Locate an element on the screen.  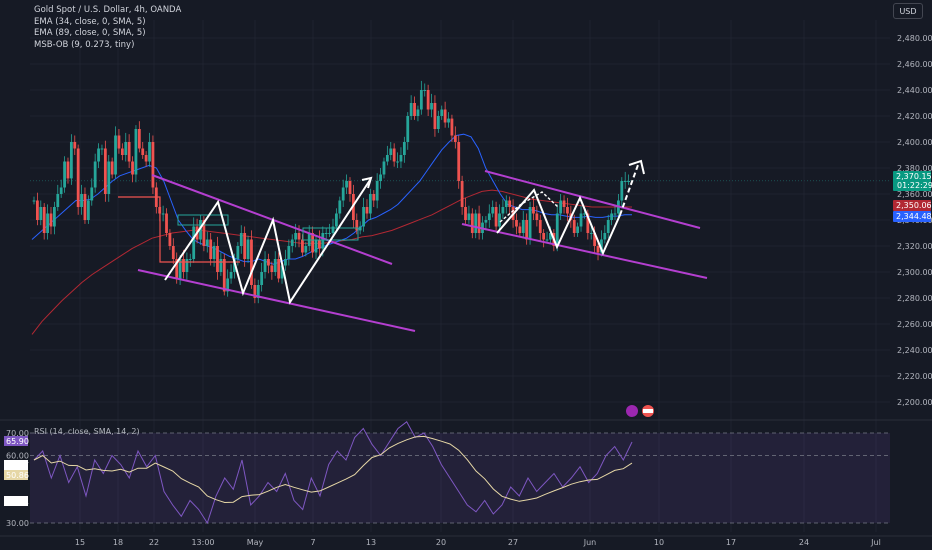
currency-button: USD is located at coordinates (908, 11).